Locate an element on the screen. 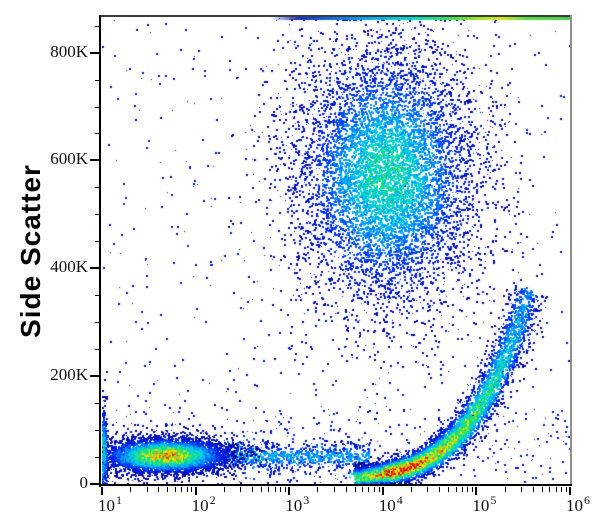 The image size is (600, 530). x-tick-exponent: 3 is located at coordinates (306, 500).